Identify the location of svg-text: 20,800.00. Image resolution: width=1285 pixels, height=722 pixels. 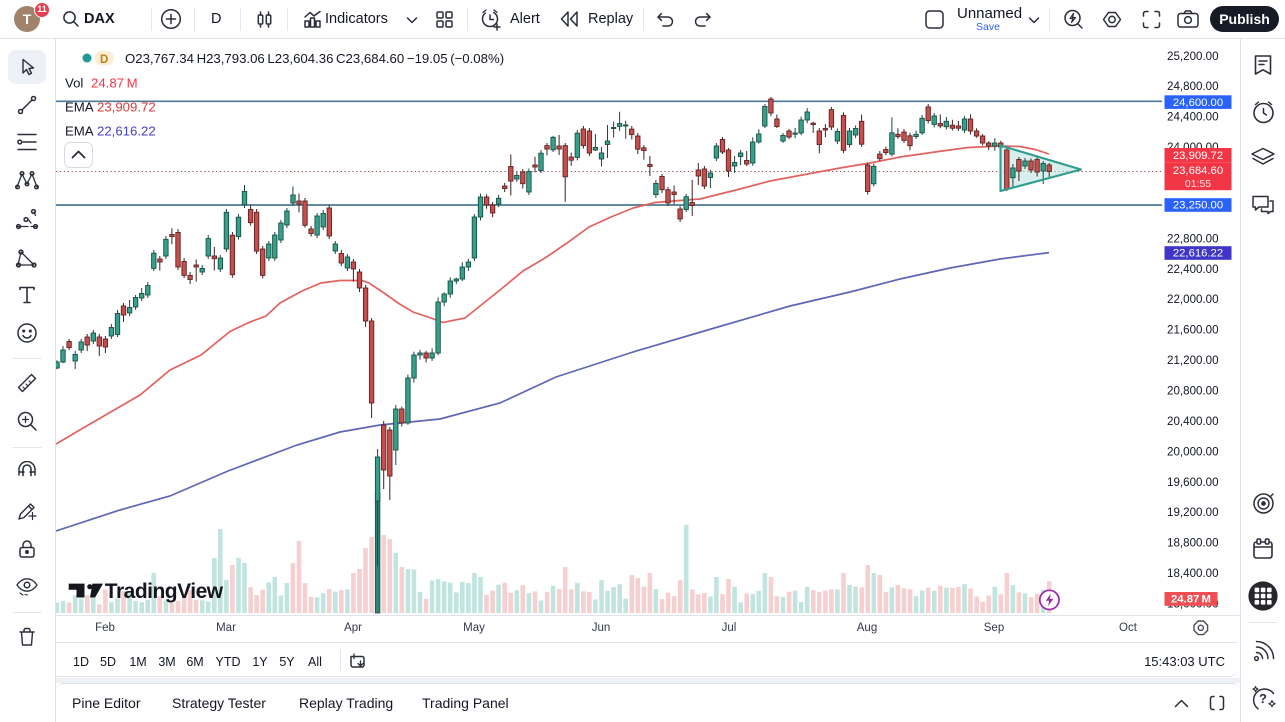
(1193, 391).